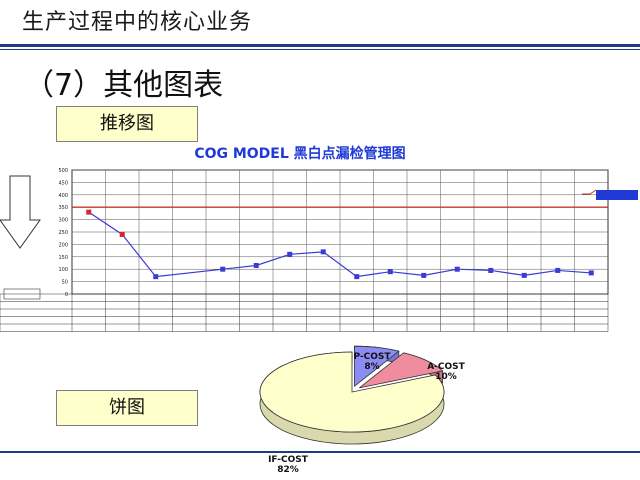 The width and height of the screenshot is (640, 480). What do you see at coordinates (352, 392) in the screenshot?
I see `pie-slice-if-cost` at bounding box center [352, 392].